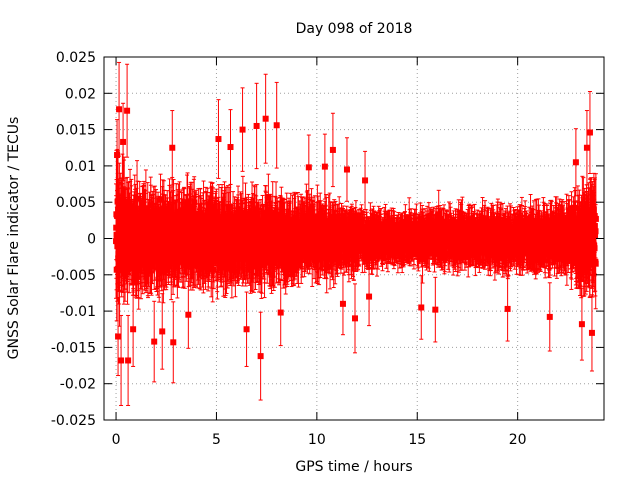 Image resolution: width=640 pixels, height=480 pixels. Describe the element at coordinates (354, 29) in the screenshot. I see `chart-title: Day 098 of 2018` at that location.